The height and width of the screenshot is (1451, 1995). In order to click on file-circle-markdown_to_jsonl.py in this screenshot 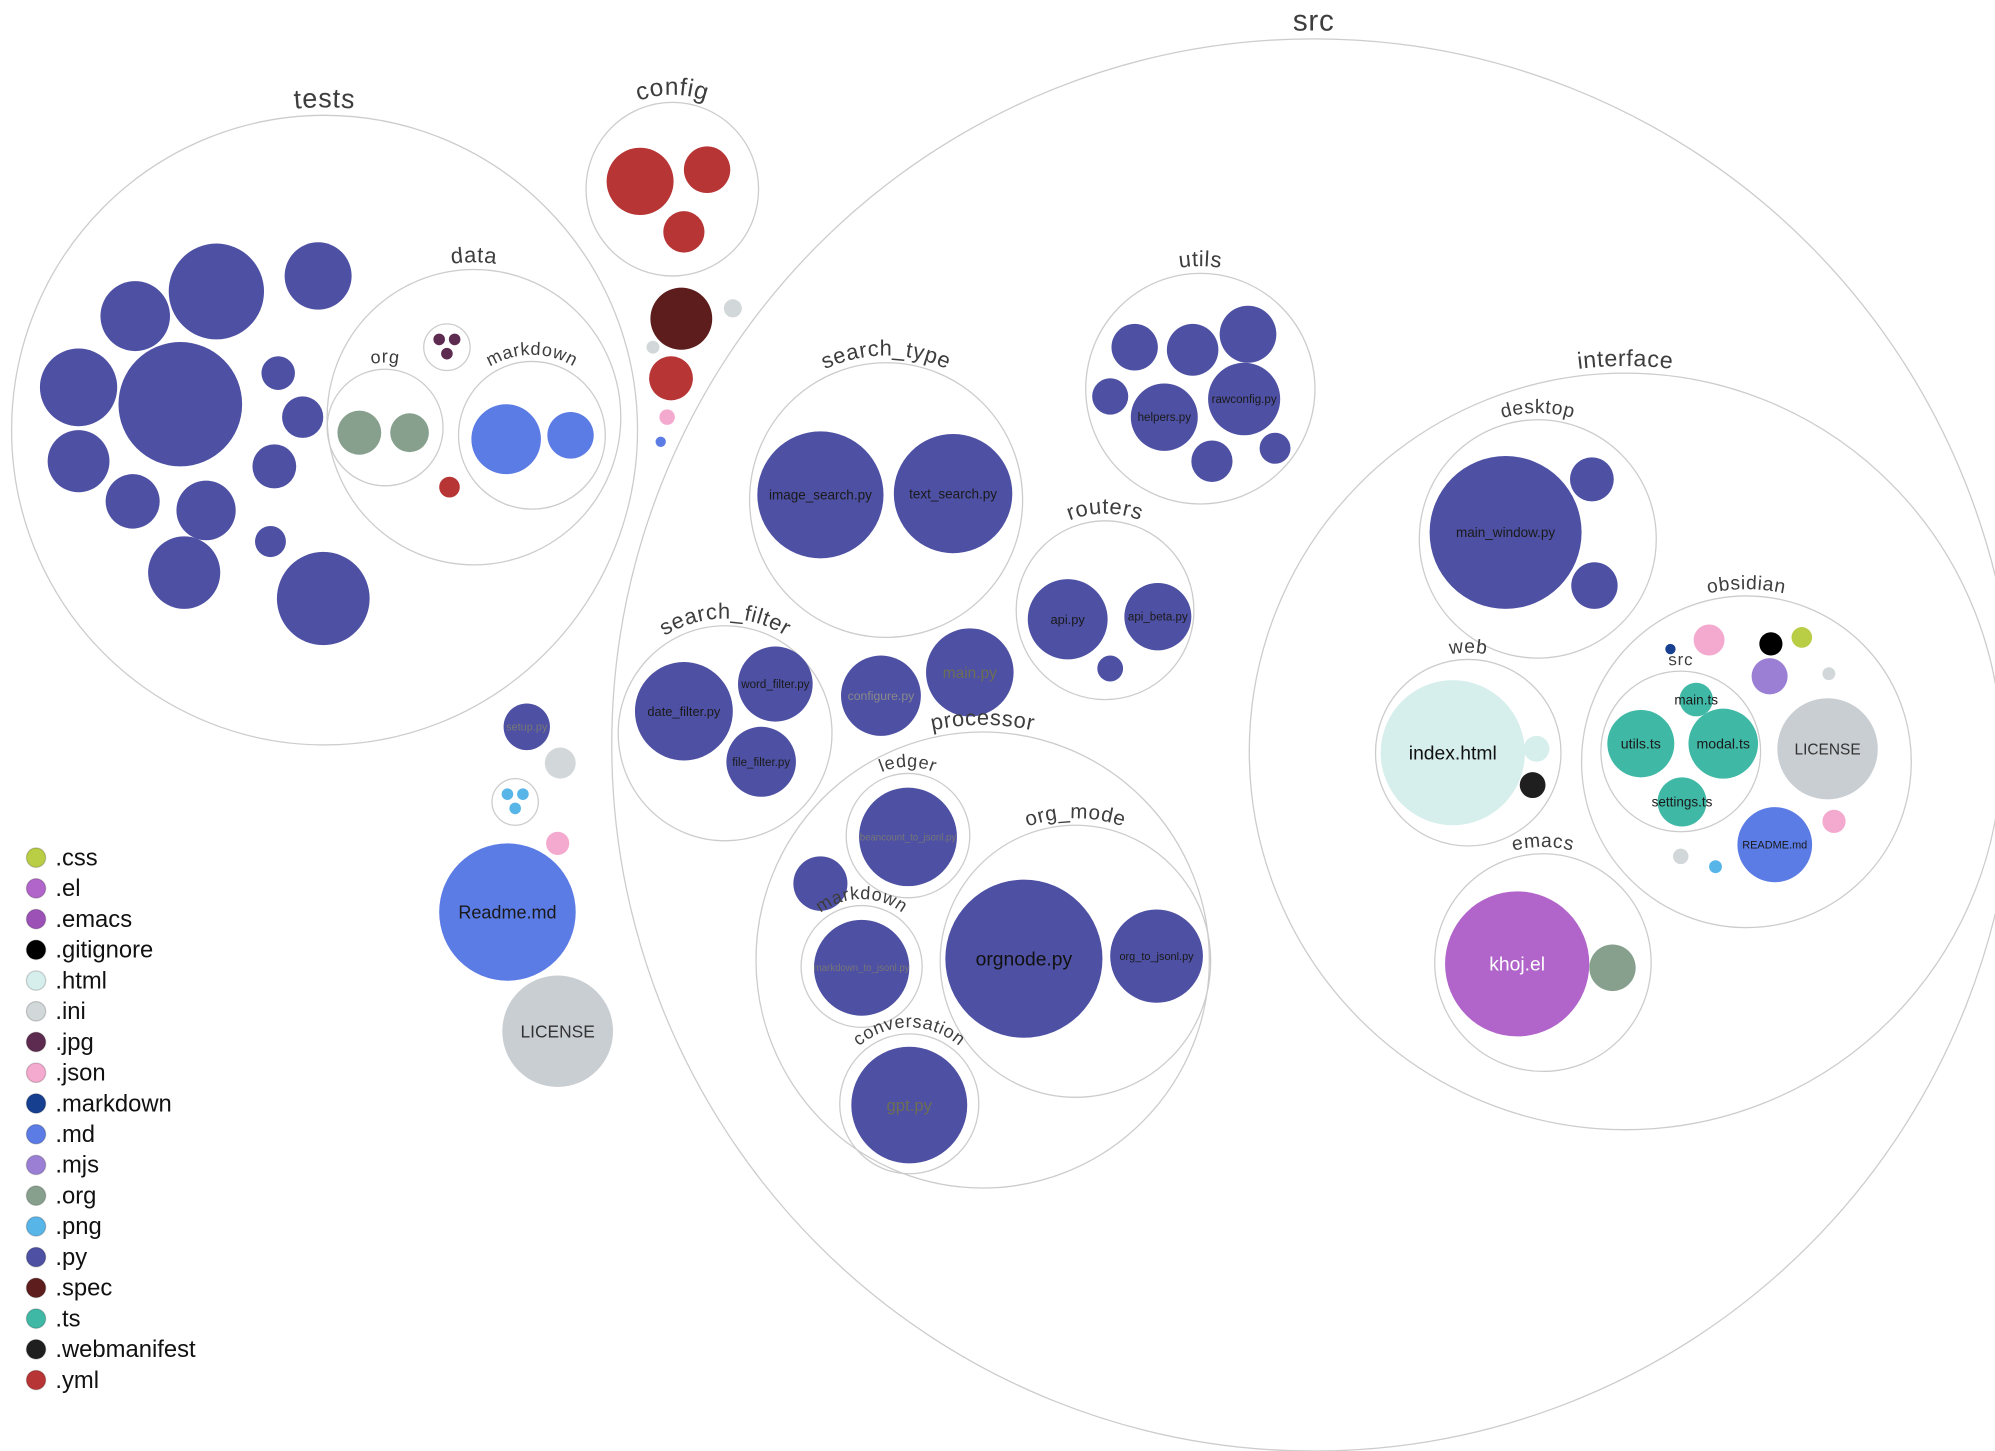, I will do `click(861, 967)`.